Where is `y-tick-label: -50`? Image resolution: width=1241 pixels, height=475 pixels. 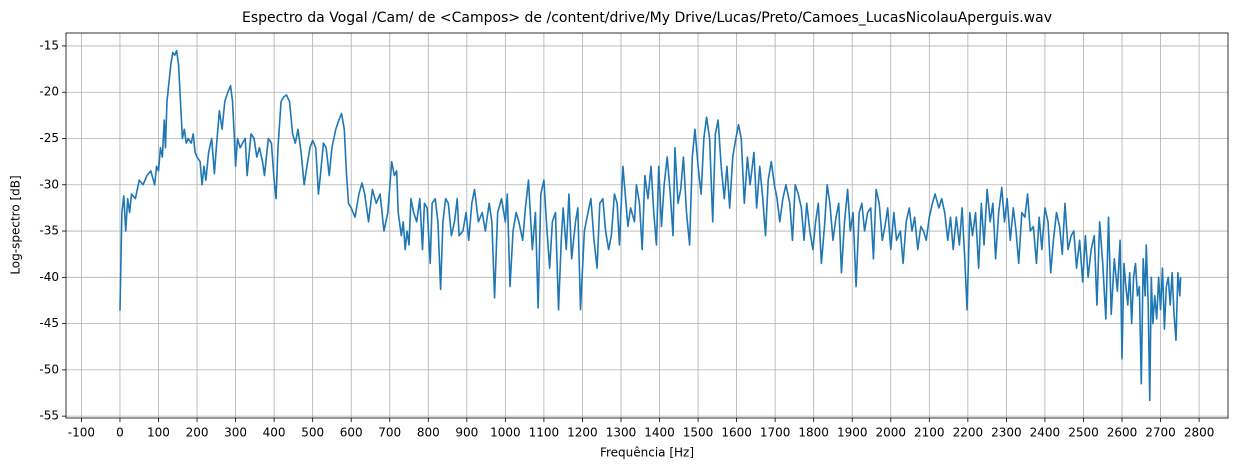
y-tick-label: -50 is located at coordinates (49, 369).